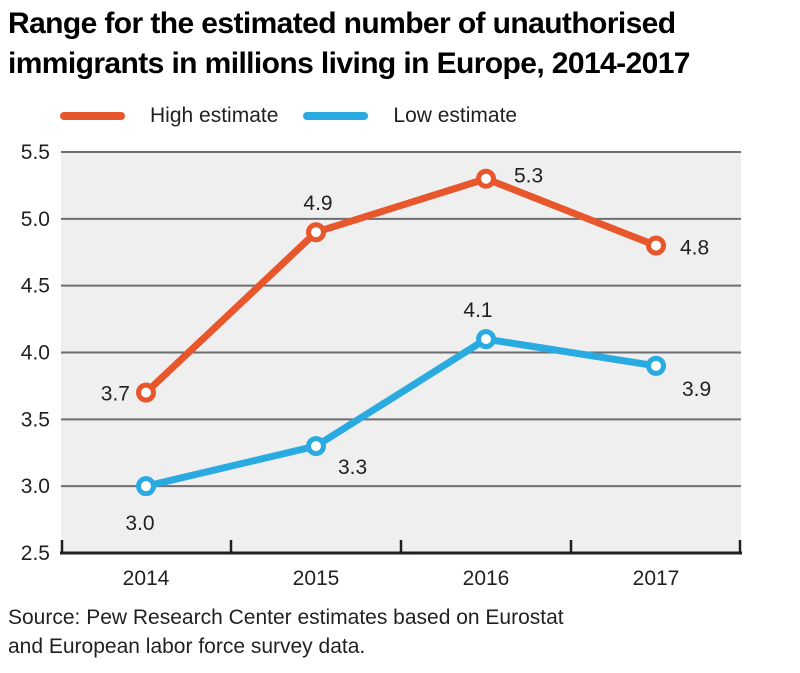 The height and width of the screenshot is (673, 800). What do you see at coordinates (336, 116) in the screenshot?
I see `low-estimate-swatch` at bounding box center [336, 116].